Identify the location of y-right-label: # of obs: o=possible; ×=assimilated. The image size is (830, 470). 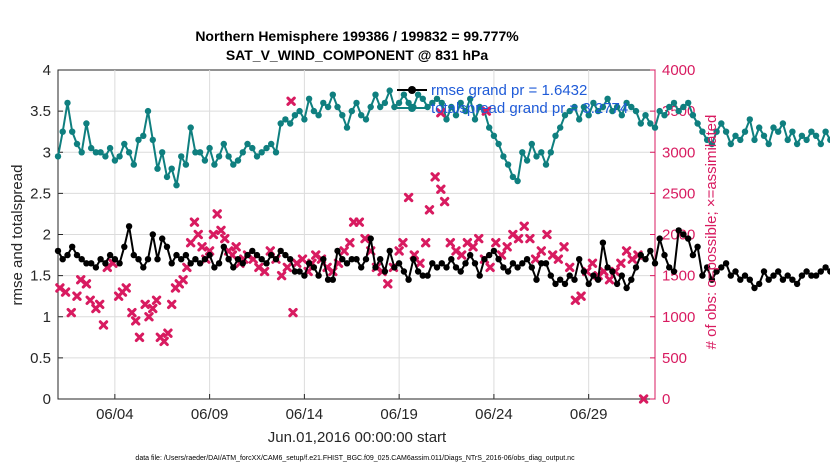
(711, 232).